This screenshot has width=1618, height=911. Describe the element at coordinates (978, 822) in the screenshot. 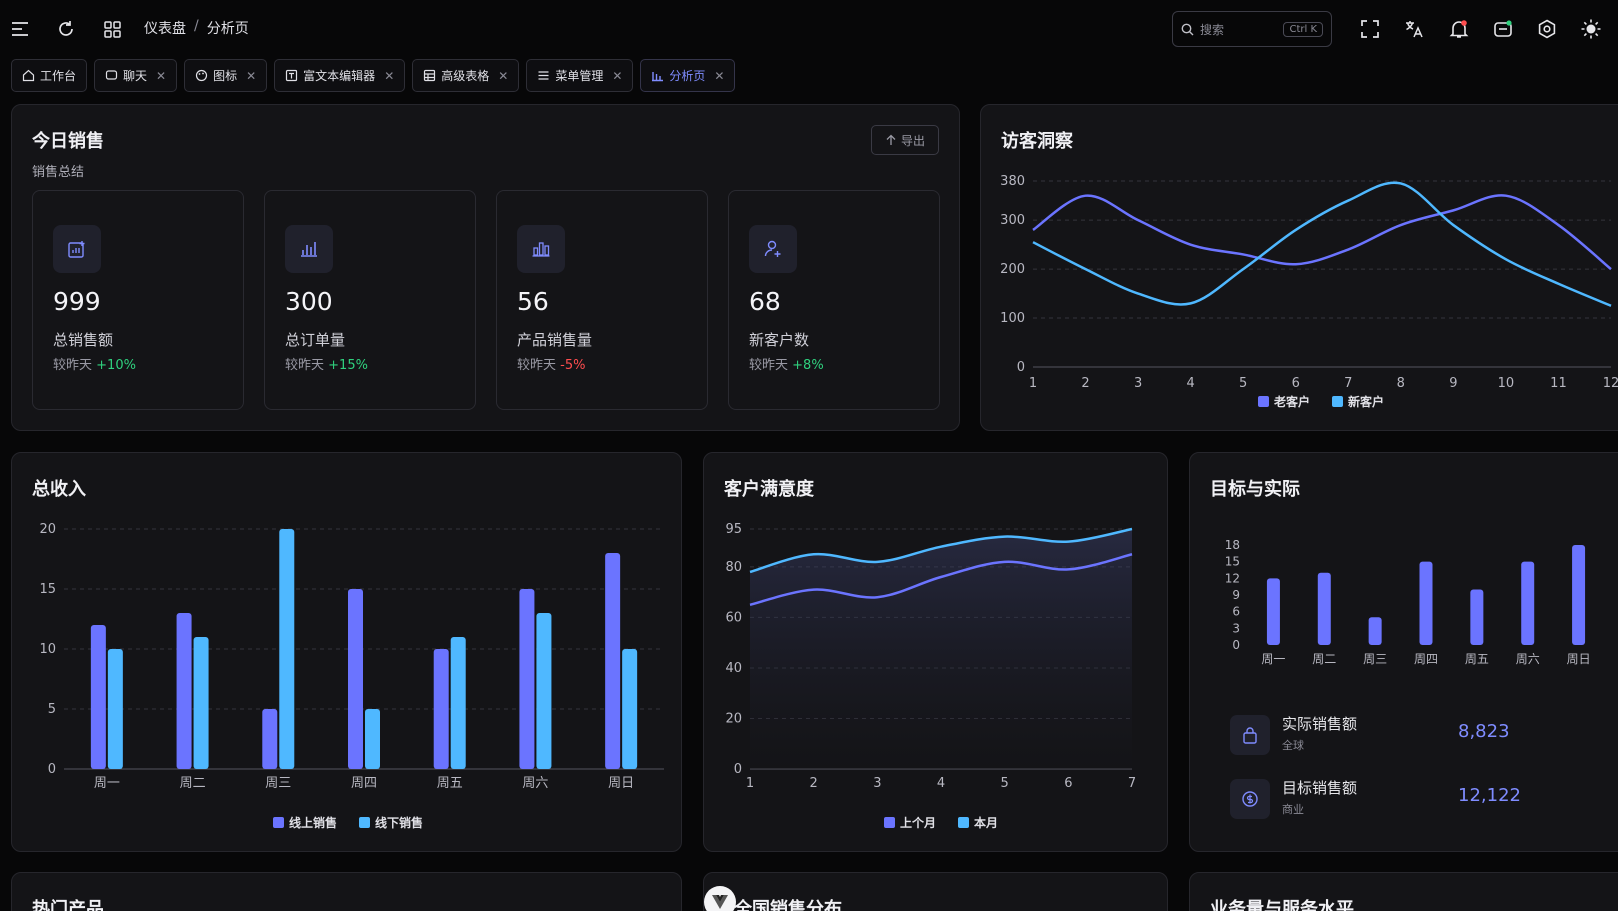

I see `legend-item: 本月` at that location.